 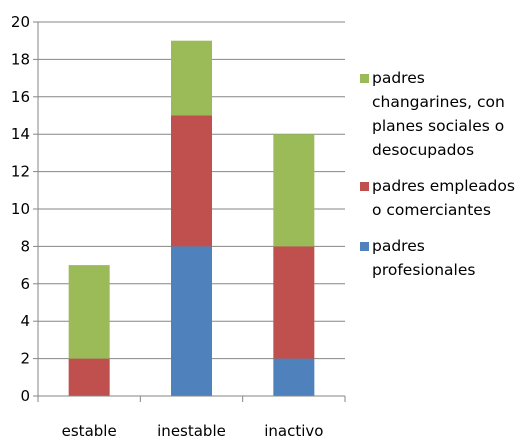 What do you see at coordinates (424, 258) in the screenshot?
I see `legend-label: padres profesionales` at bounding box center [424, 258].